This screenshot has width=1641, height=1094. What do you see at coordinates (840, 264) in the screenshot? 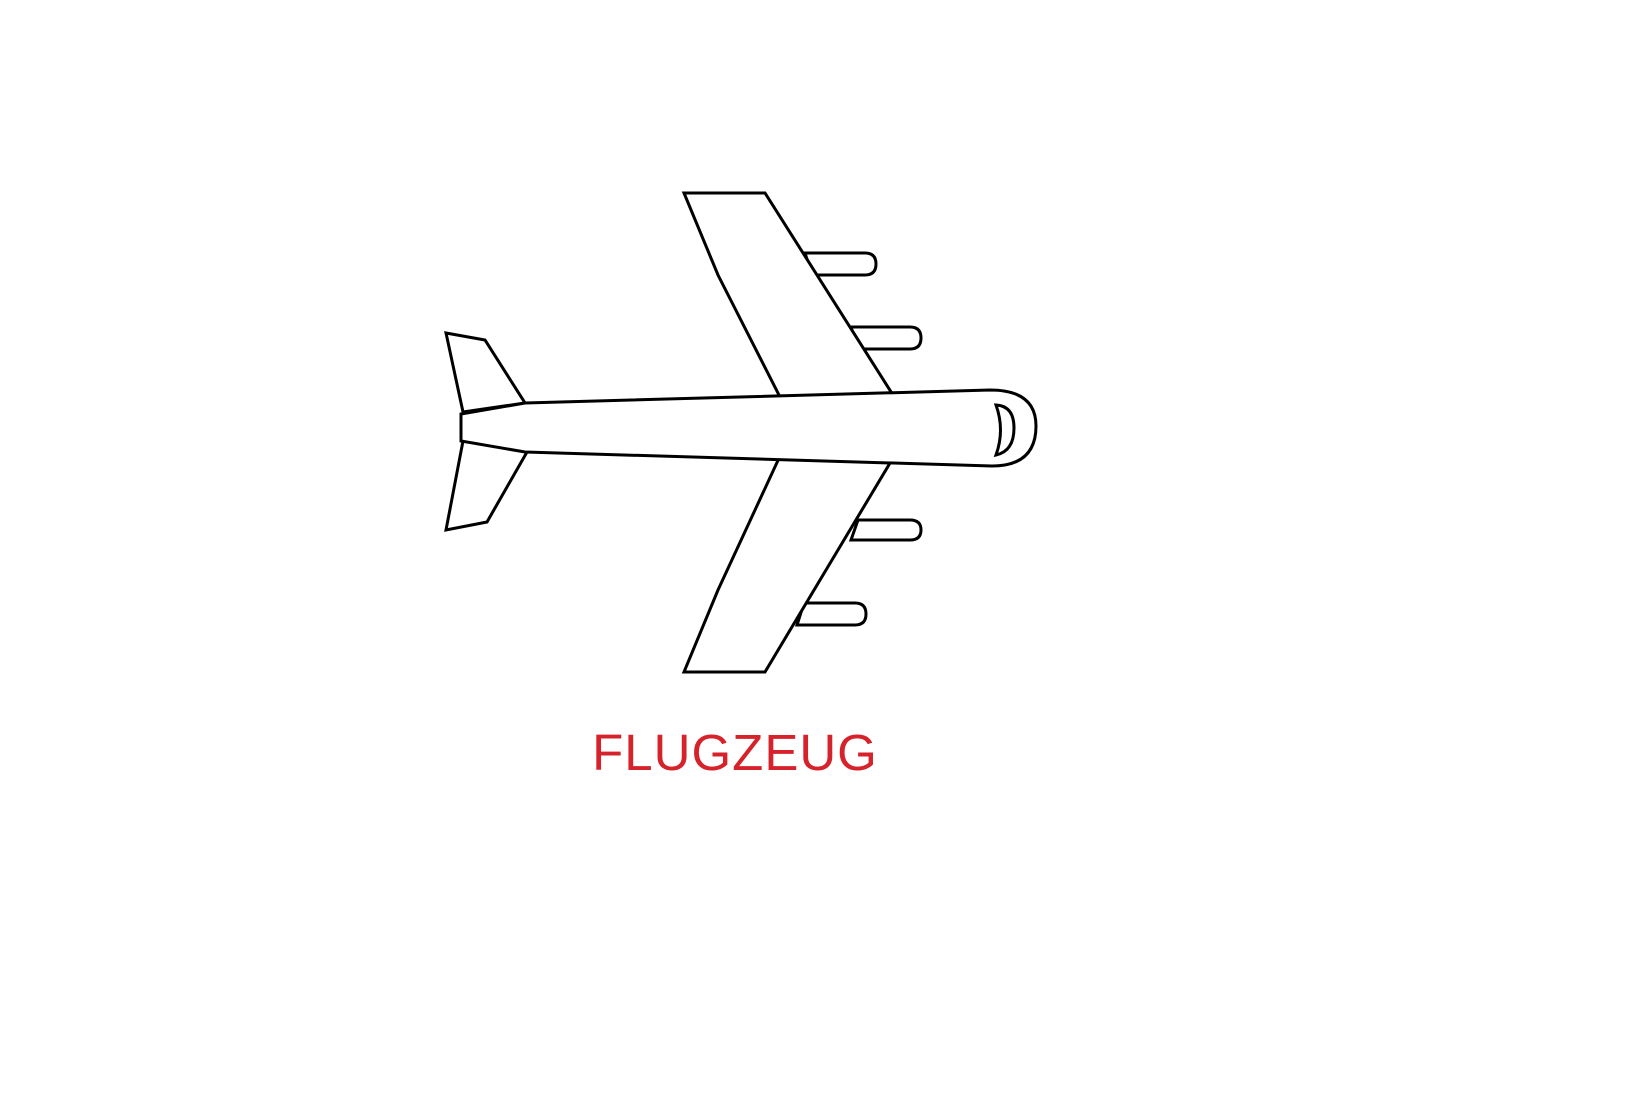
I see `engine-upper-outer` at bounding box center [840, 264].